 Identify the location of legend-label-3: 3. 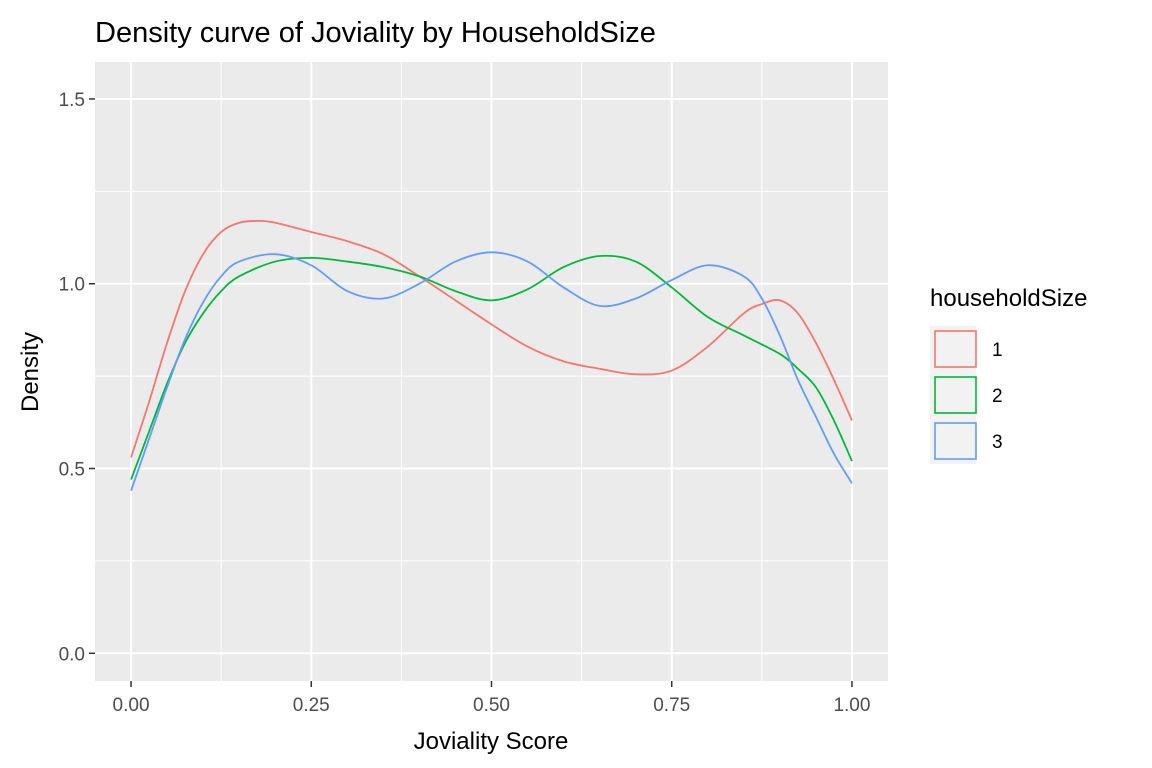
(997, 442).